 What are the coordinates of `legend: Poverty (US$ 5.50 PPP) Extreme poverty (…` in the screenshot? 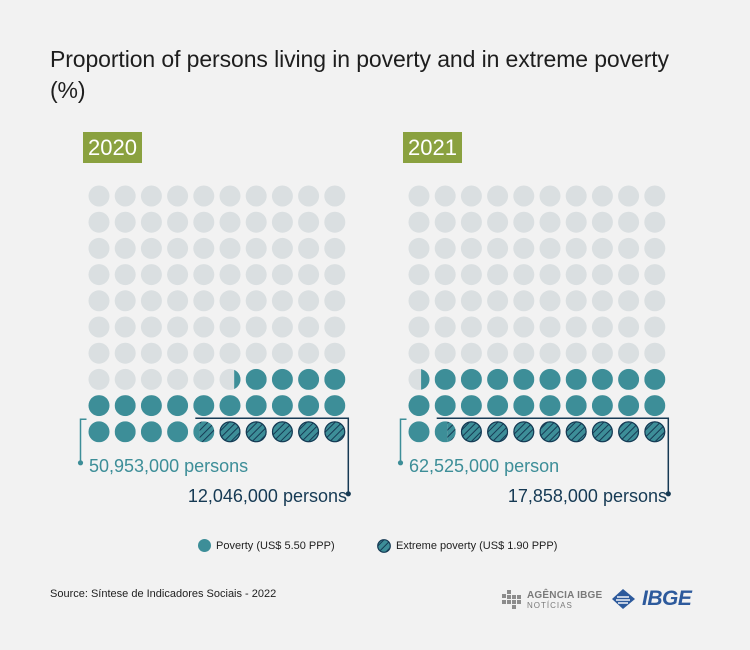 It's located at (375, 549).